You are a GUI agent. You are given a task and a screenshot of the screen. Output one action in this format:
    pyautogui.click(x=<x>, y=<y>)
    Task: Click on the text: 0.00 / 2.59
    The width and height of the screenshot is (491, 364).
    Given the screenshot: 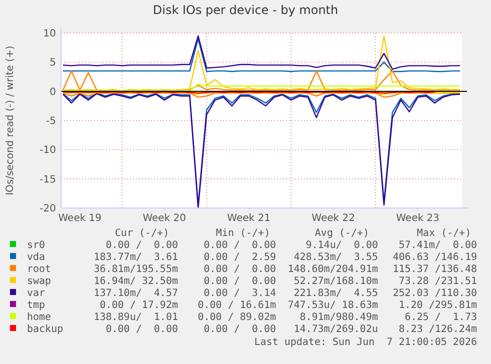 What is the action you would take?
    pyautogui.click(x=240, y=257)
    